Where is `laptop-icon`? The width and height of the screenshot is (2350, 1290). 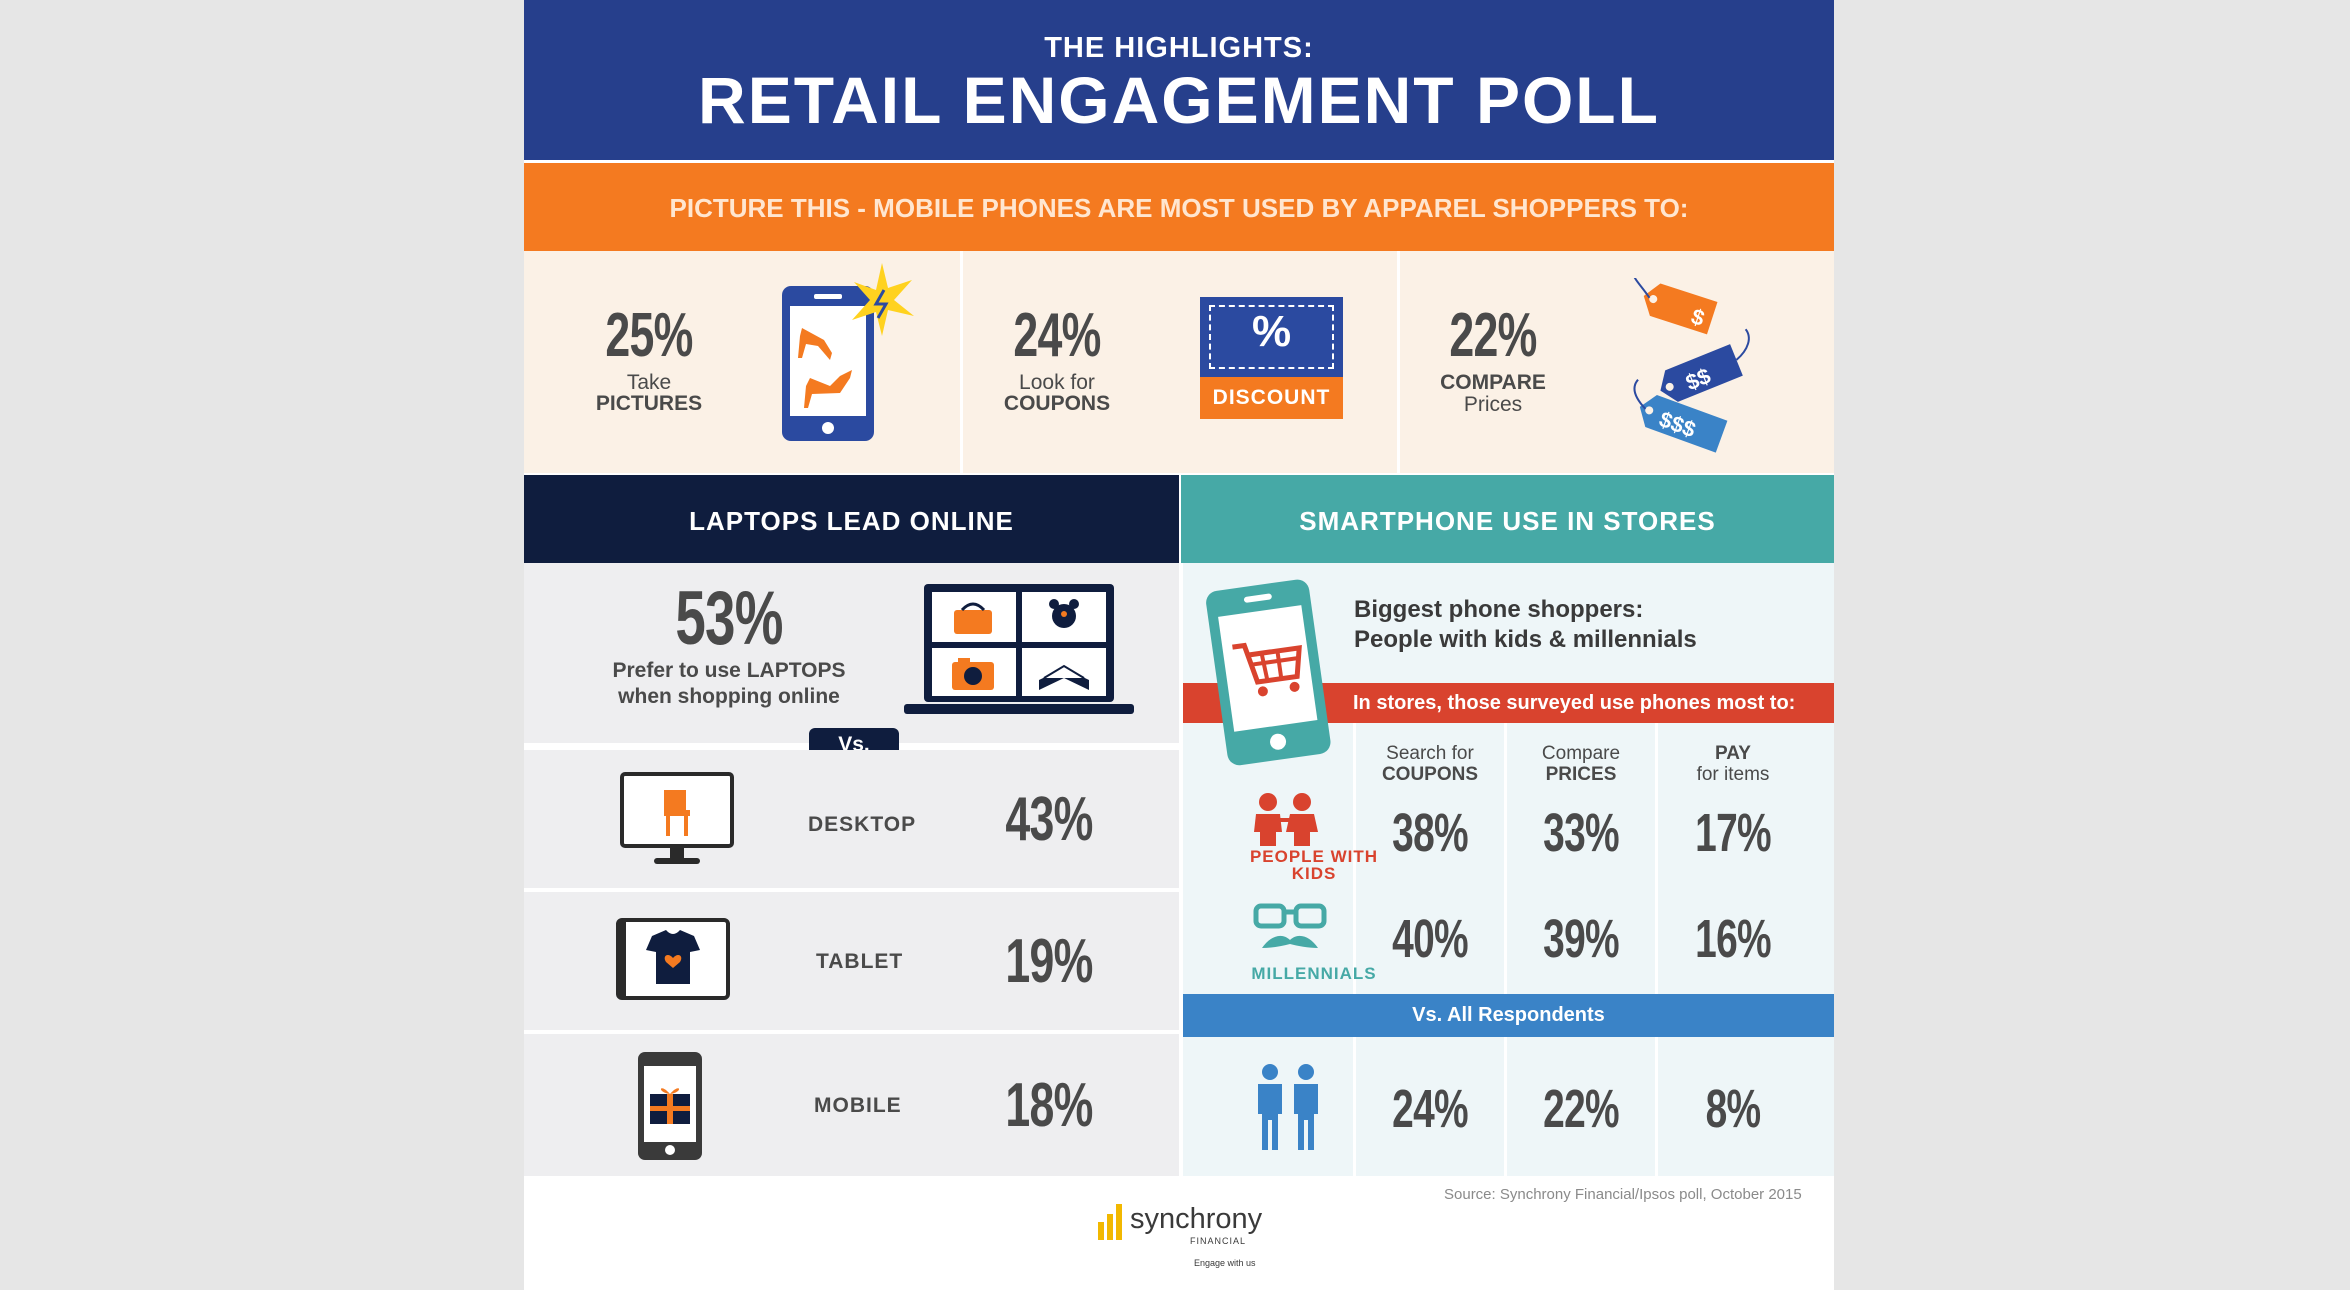
laptop-icon is located at coordinates (1019, 649).